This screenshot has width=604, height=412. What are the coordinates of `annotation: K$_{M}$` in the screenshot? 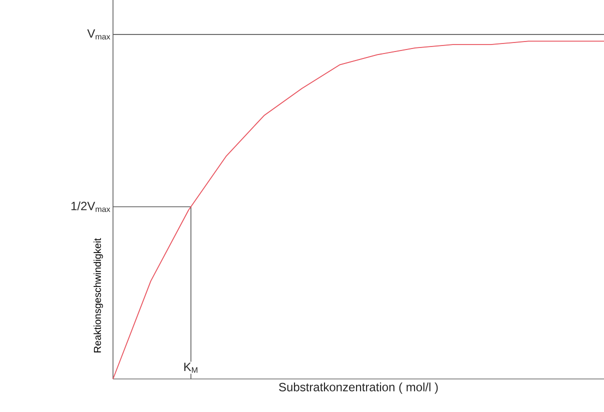 It's located at (191, 367).